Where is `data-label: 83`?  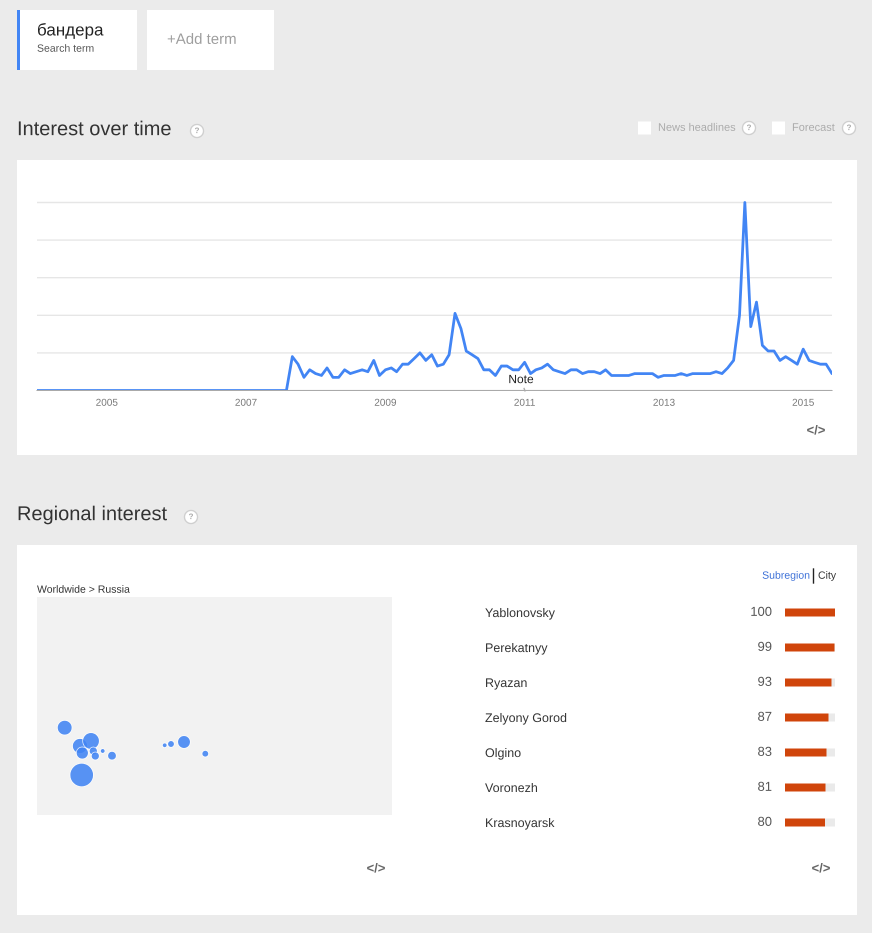
data-label: 83 is located at coordinates (765, 751).